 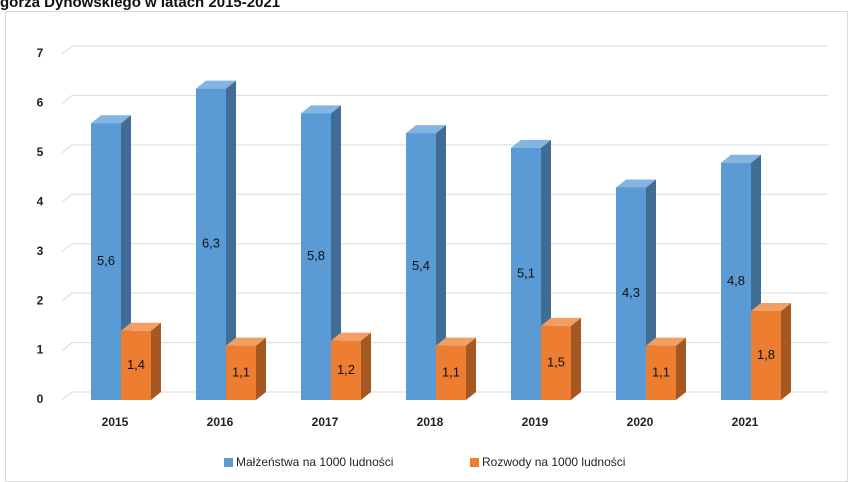 What do you see at coordinates (430, 422) in the screenshot?
I see `x-tick-label: 2018` at bounding box center [430, 422].